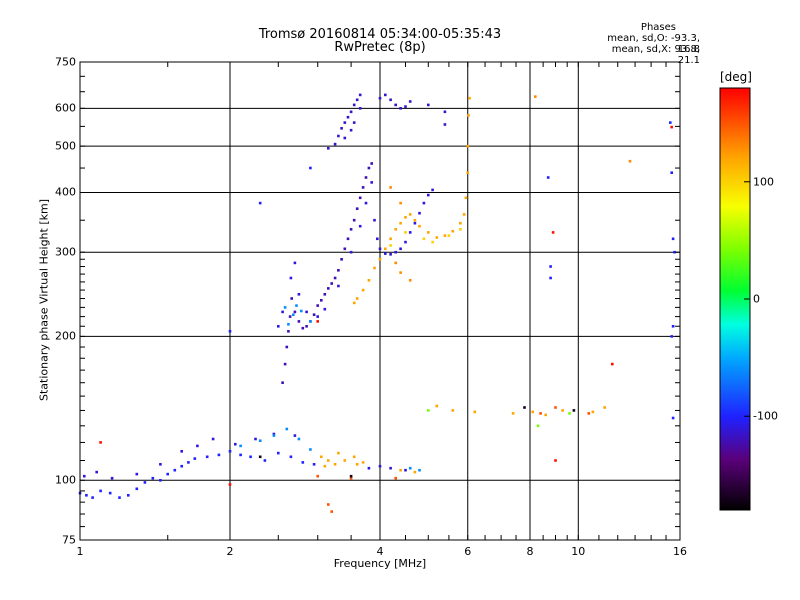 This screenshot has height=600, width=800. I want to click on y-tick-label: 500, so click(65, 146).